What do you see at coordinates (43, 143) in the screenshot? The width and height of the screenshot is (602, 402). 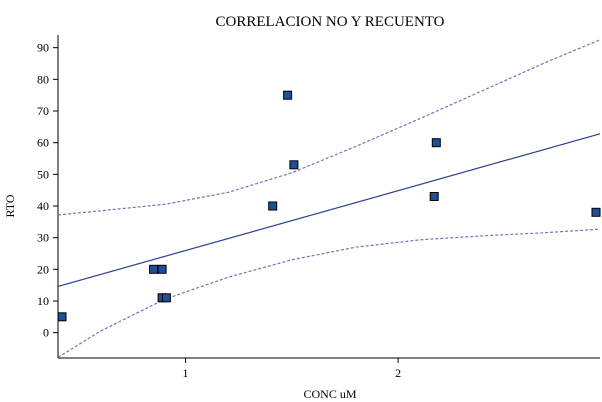 I see `y-tick-label: 60` at bounding box center [43, 143].